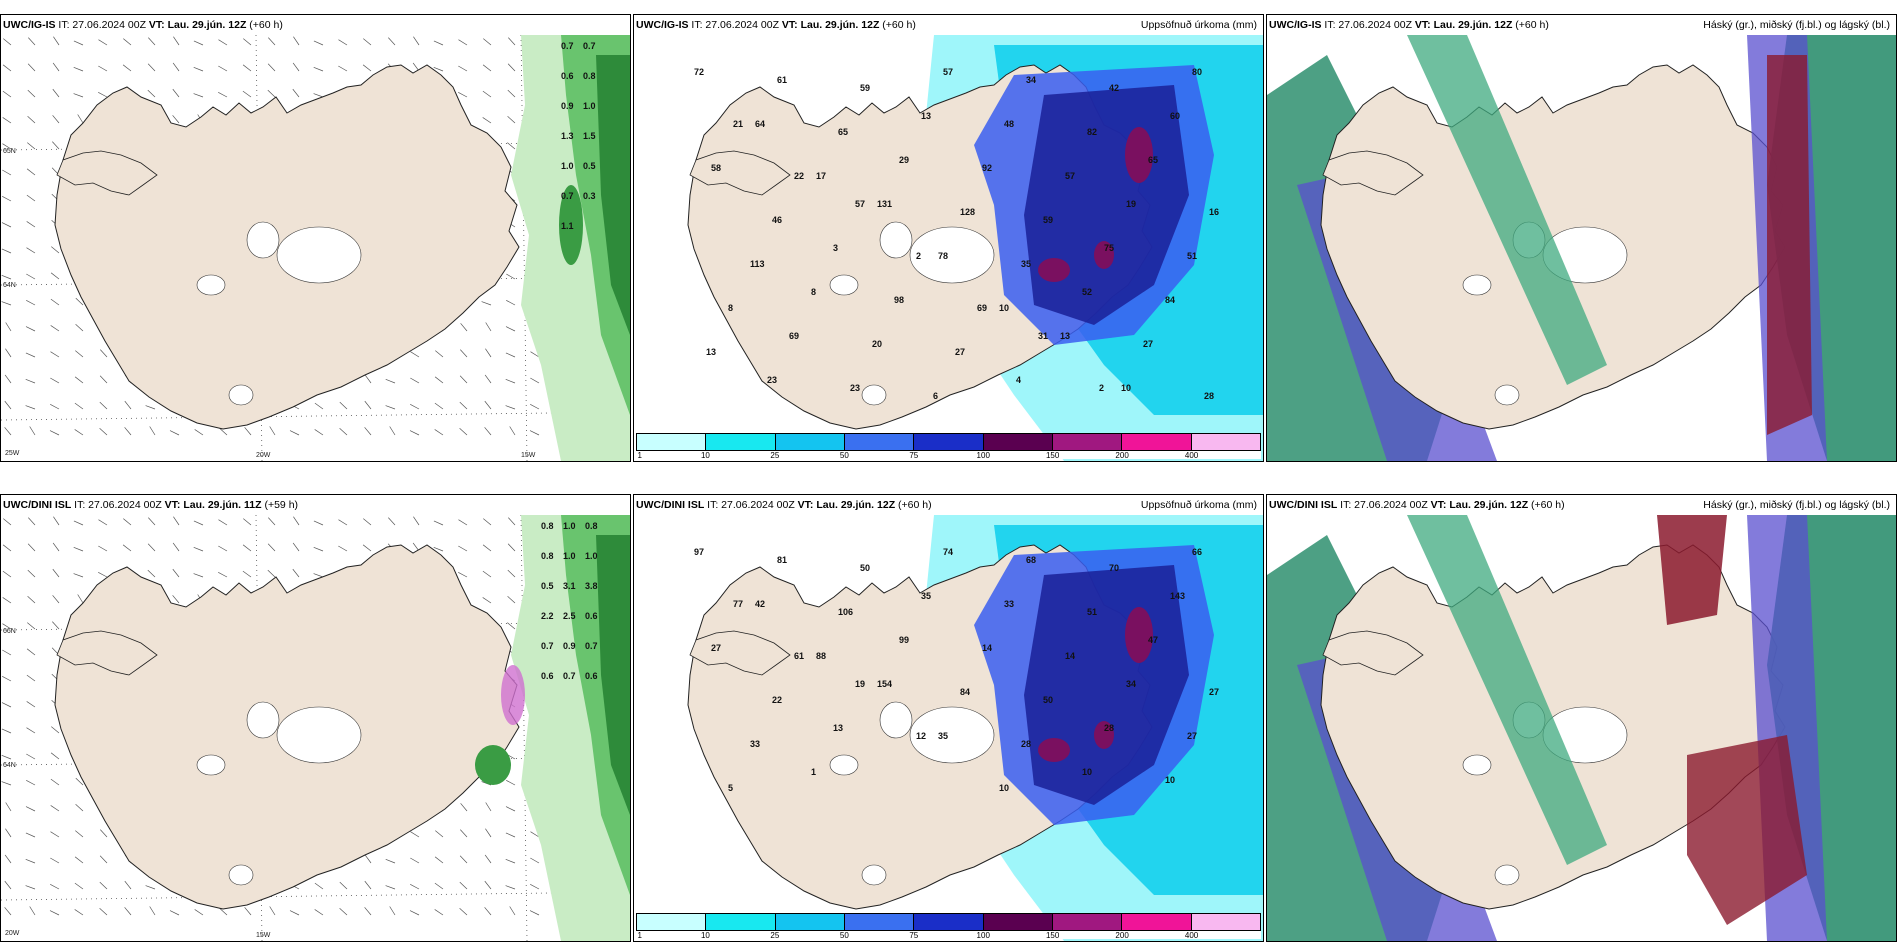  What do you see at coordinates (639, 455) in the screenshot?
I see `colorbar-tick-label: 1` at bounding box center [639, 455].